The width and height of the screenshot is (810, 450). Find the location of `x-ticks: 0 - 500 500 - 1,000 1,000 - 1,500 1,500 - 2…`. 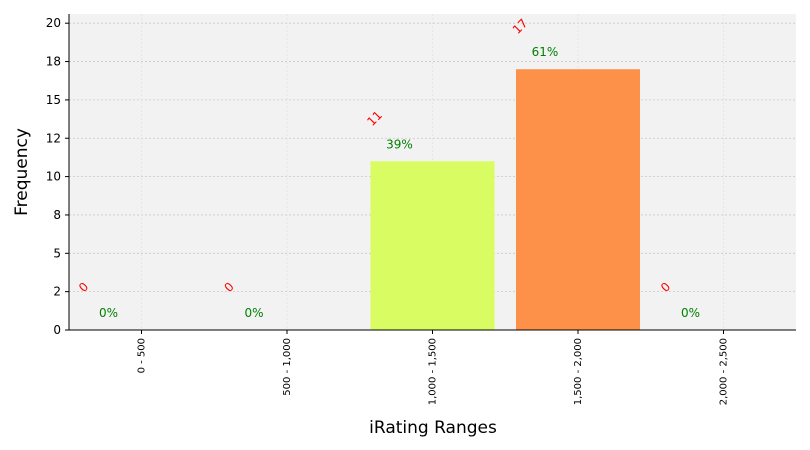

x-ticks: 0 - 500 500 - 1,000 1,000 - 1,500 1,500 - 2… is located at coordinates (433, 367).